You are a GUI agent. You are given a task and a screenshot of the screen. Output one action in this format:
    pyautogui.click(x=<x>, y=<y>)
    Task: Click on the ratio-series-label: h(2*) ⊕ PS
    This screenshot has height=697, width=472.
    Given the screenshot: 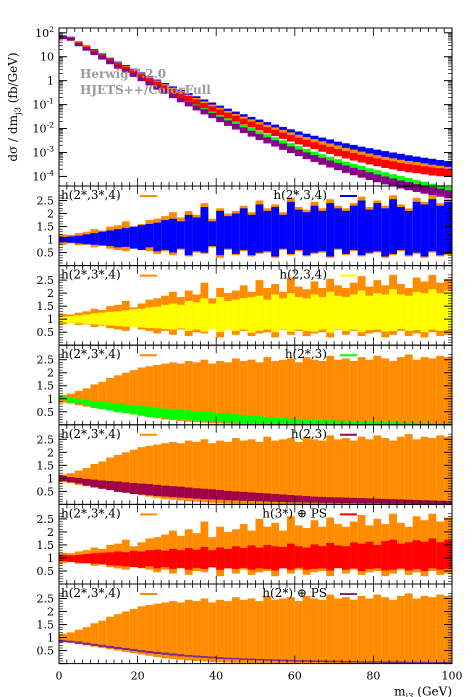 What is the action you would take?
    pyautogui.click(x=294, y=593)
    